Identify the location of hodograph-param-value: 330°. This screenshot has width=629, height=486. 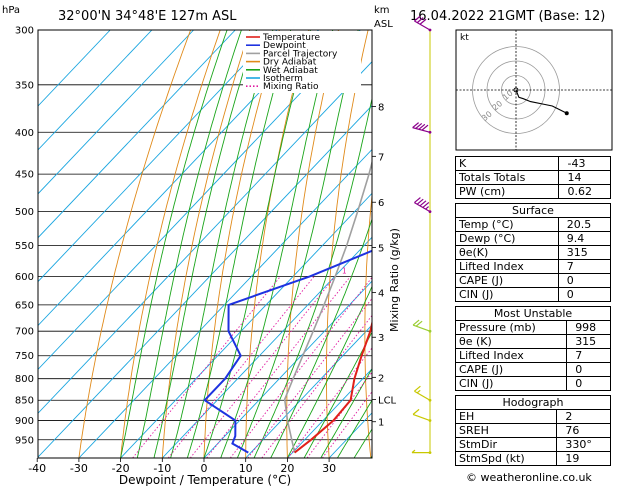
(583, 444).